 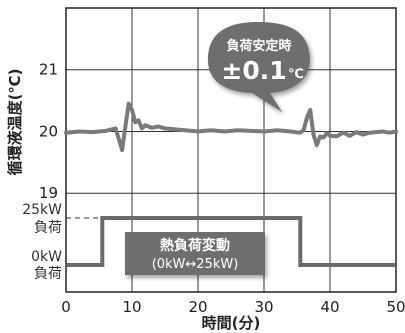 I want to click on stable-annotation-bubble, so click(x=259, y=67).